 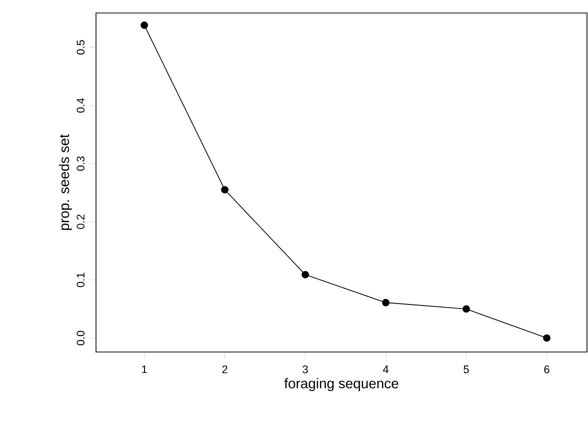 I want to click on y-tick-label: 0.0, so click(x=80, y=338).